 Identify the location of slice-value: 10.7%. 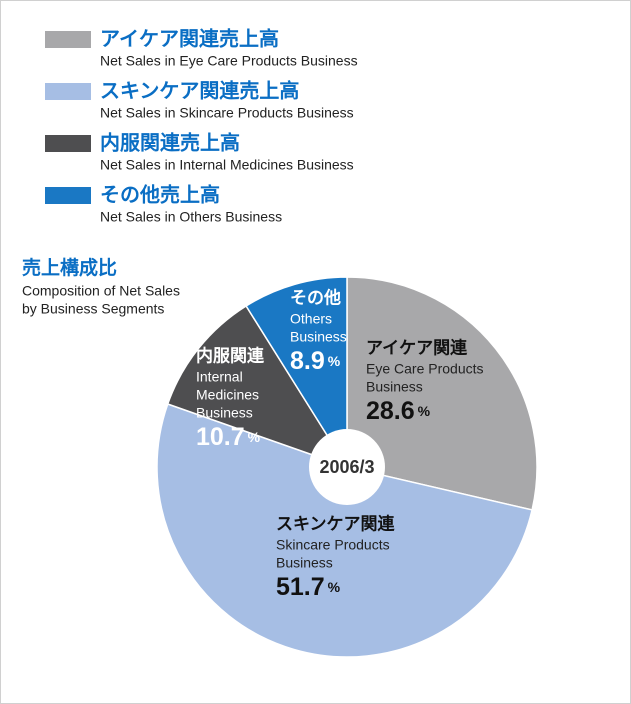
(228, 437).